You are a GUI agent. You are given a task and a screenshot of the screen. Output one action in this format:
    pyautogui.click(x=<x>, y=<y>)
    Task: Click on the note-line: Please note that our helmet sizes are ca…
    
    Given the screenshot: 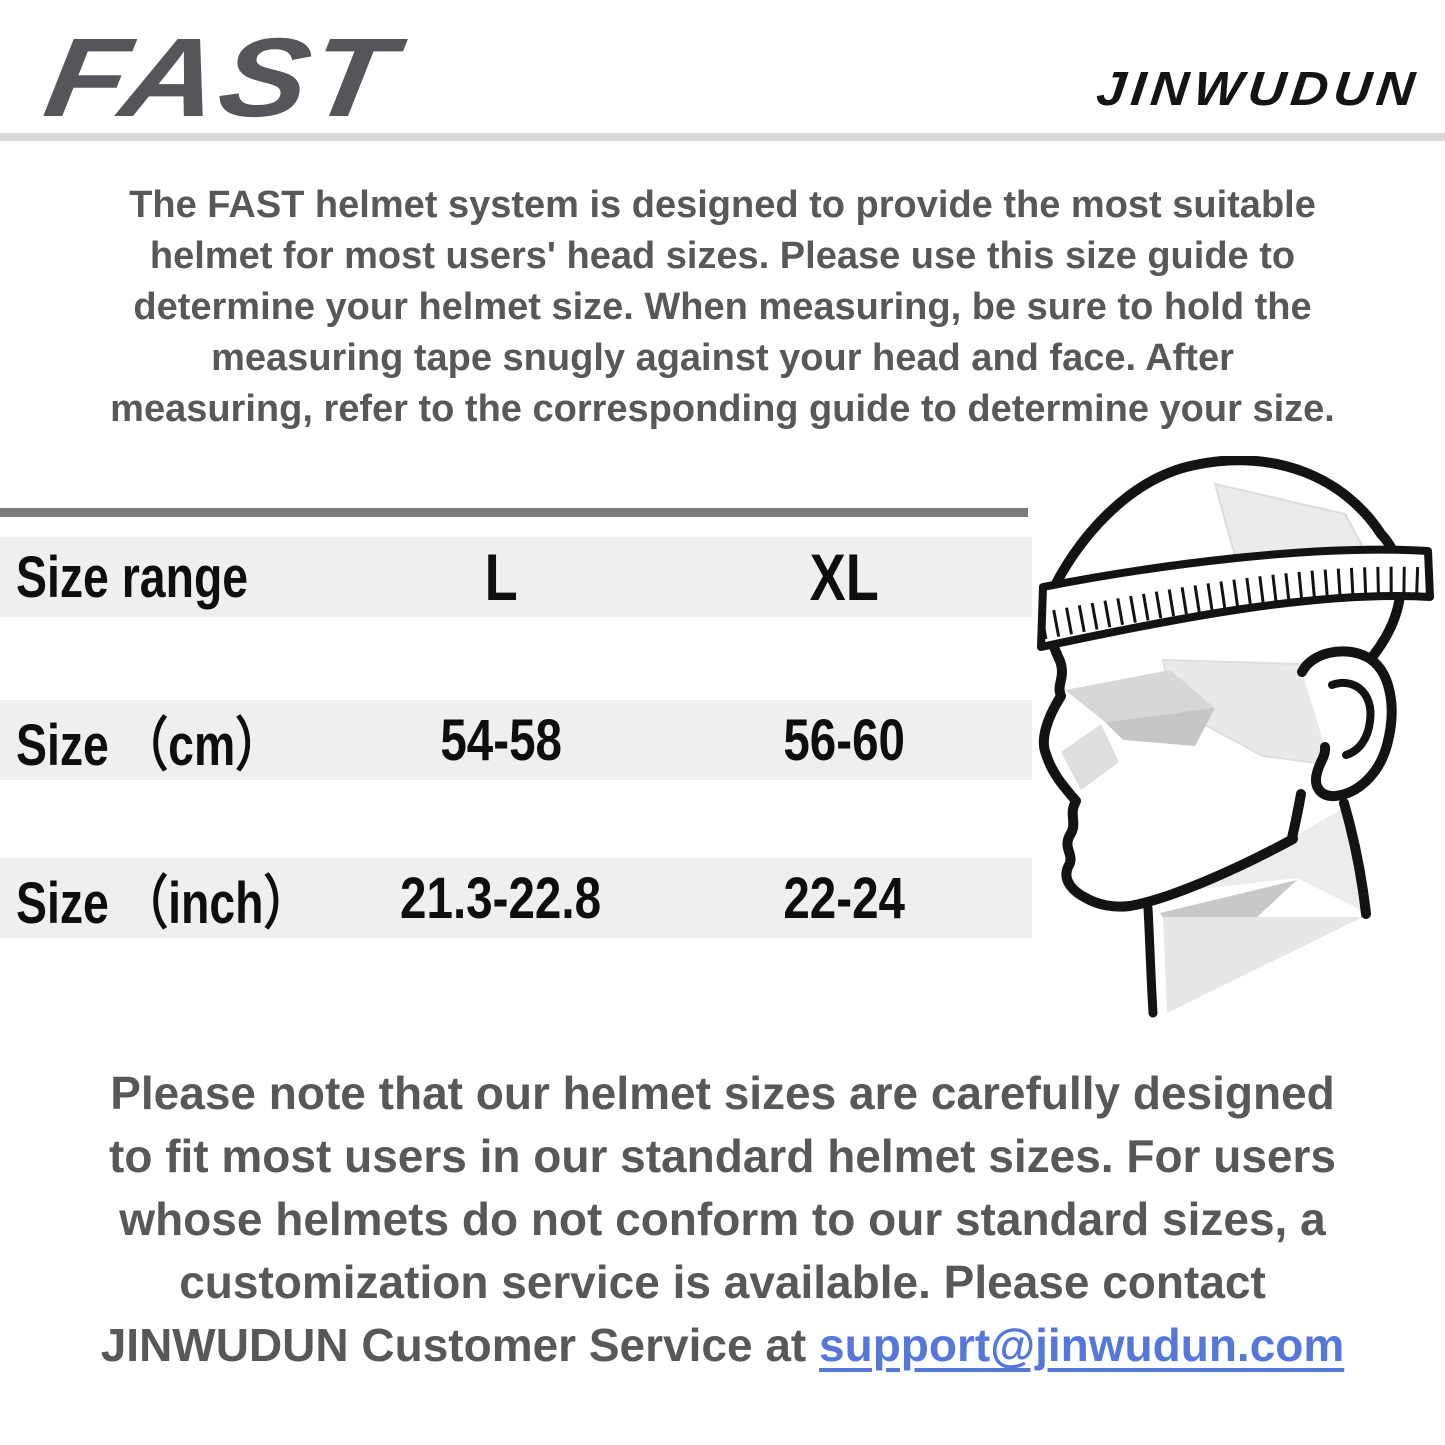 What is the action you would take?
    pyautogui.click(x=722, y=1093)
    